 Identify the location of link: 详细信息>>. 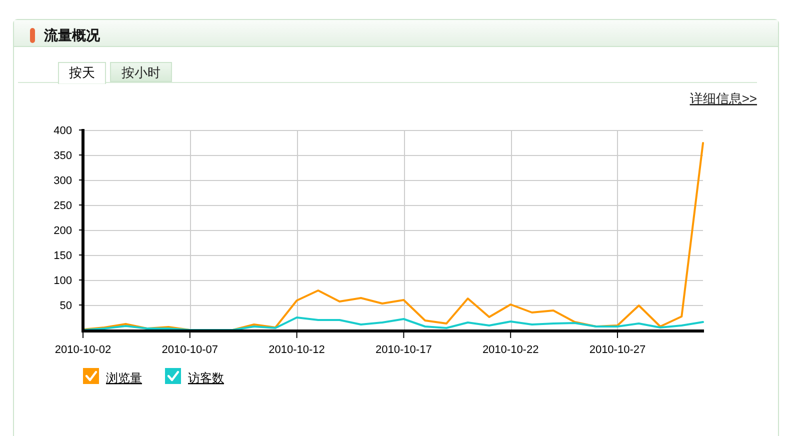
(723, 98).